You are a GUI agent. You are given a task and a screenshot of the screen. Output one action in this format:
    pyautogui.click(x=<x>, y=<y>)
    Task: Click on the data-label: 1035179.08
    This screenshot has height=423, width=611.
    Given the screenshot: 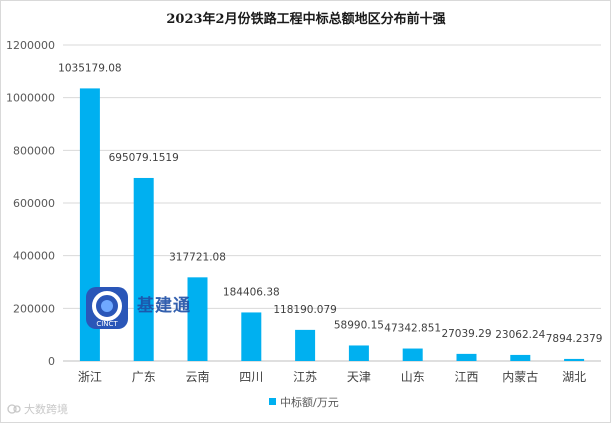 What is the action you would take?
    pyautogui.click(x=89, y=68)
    